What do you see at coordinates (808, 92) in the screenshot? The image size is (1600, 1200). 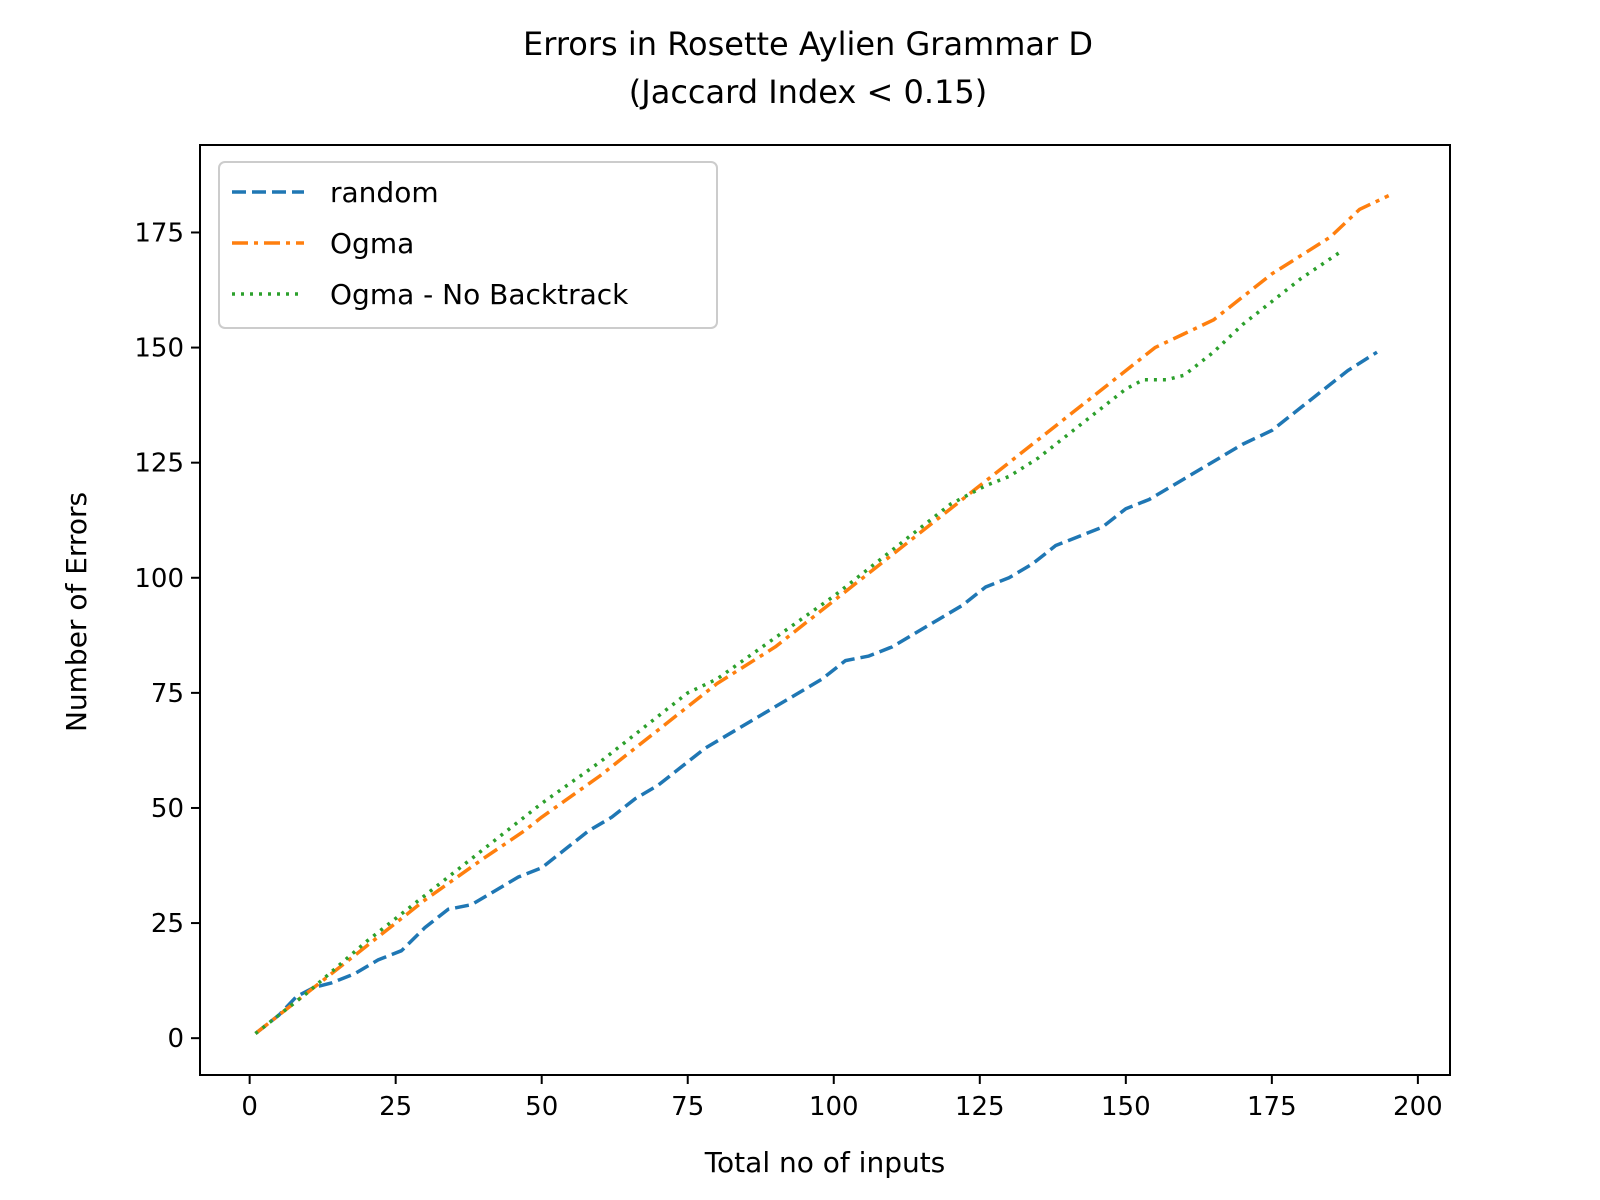 I see `chart-subtitle: (Jaccard Index < 0.15)` at bounding box center [808, 92].